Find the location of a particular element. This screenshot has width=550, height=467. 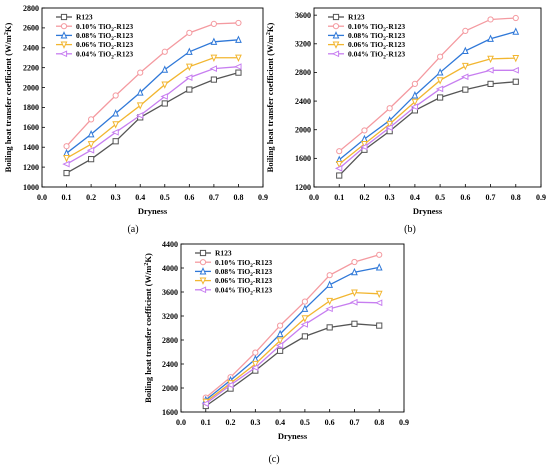

y-tick-label: 2400 is located at coordinates (303, 101).